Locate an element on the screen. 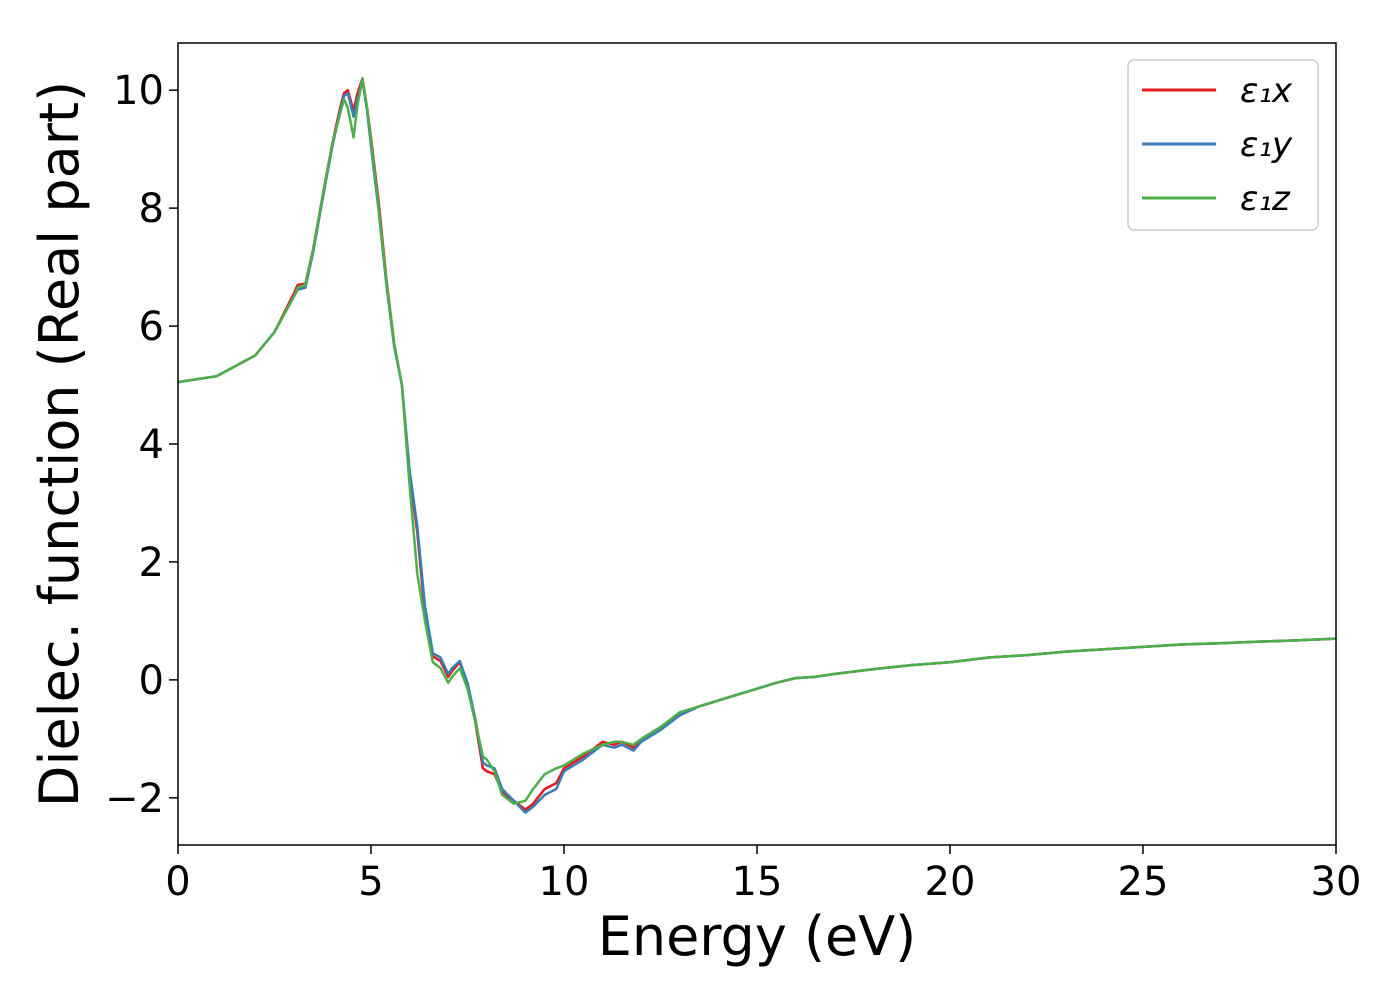 The image size is (1400, 1000). y-tick-label: 8 is located at coordinates (151, 209).